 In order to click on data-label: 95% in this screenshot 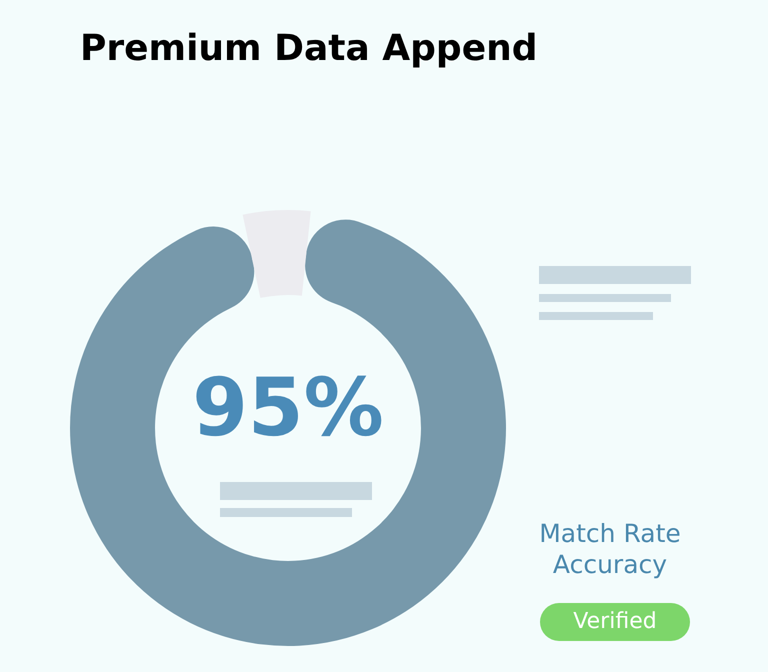, I will do `click(288, 407)`.